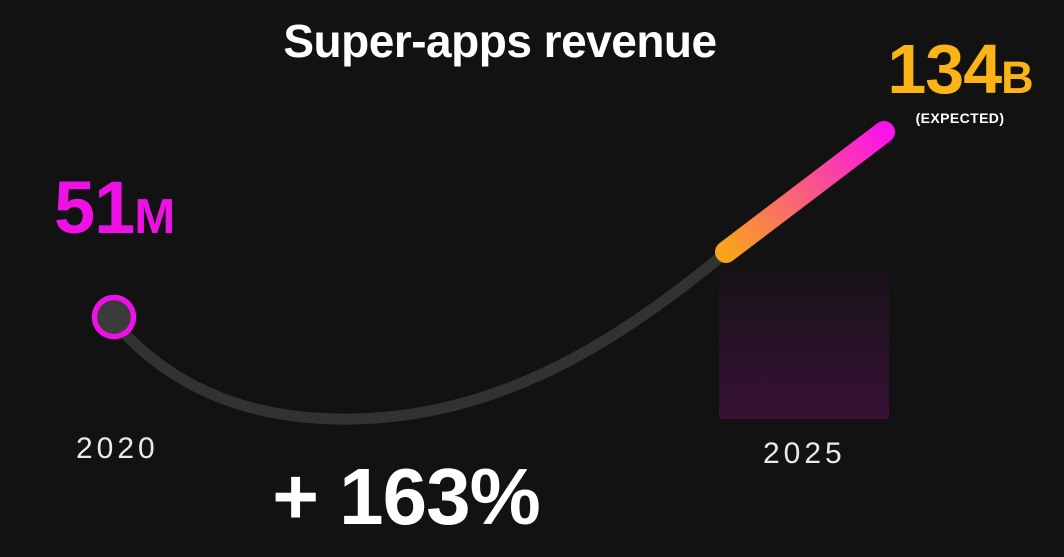  Describe the element at coordinates (114, 317) in the screenshot. I see `start-marker-2020` at that location.